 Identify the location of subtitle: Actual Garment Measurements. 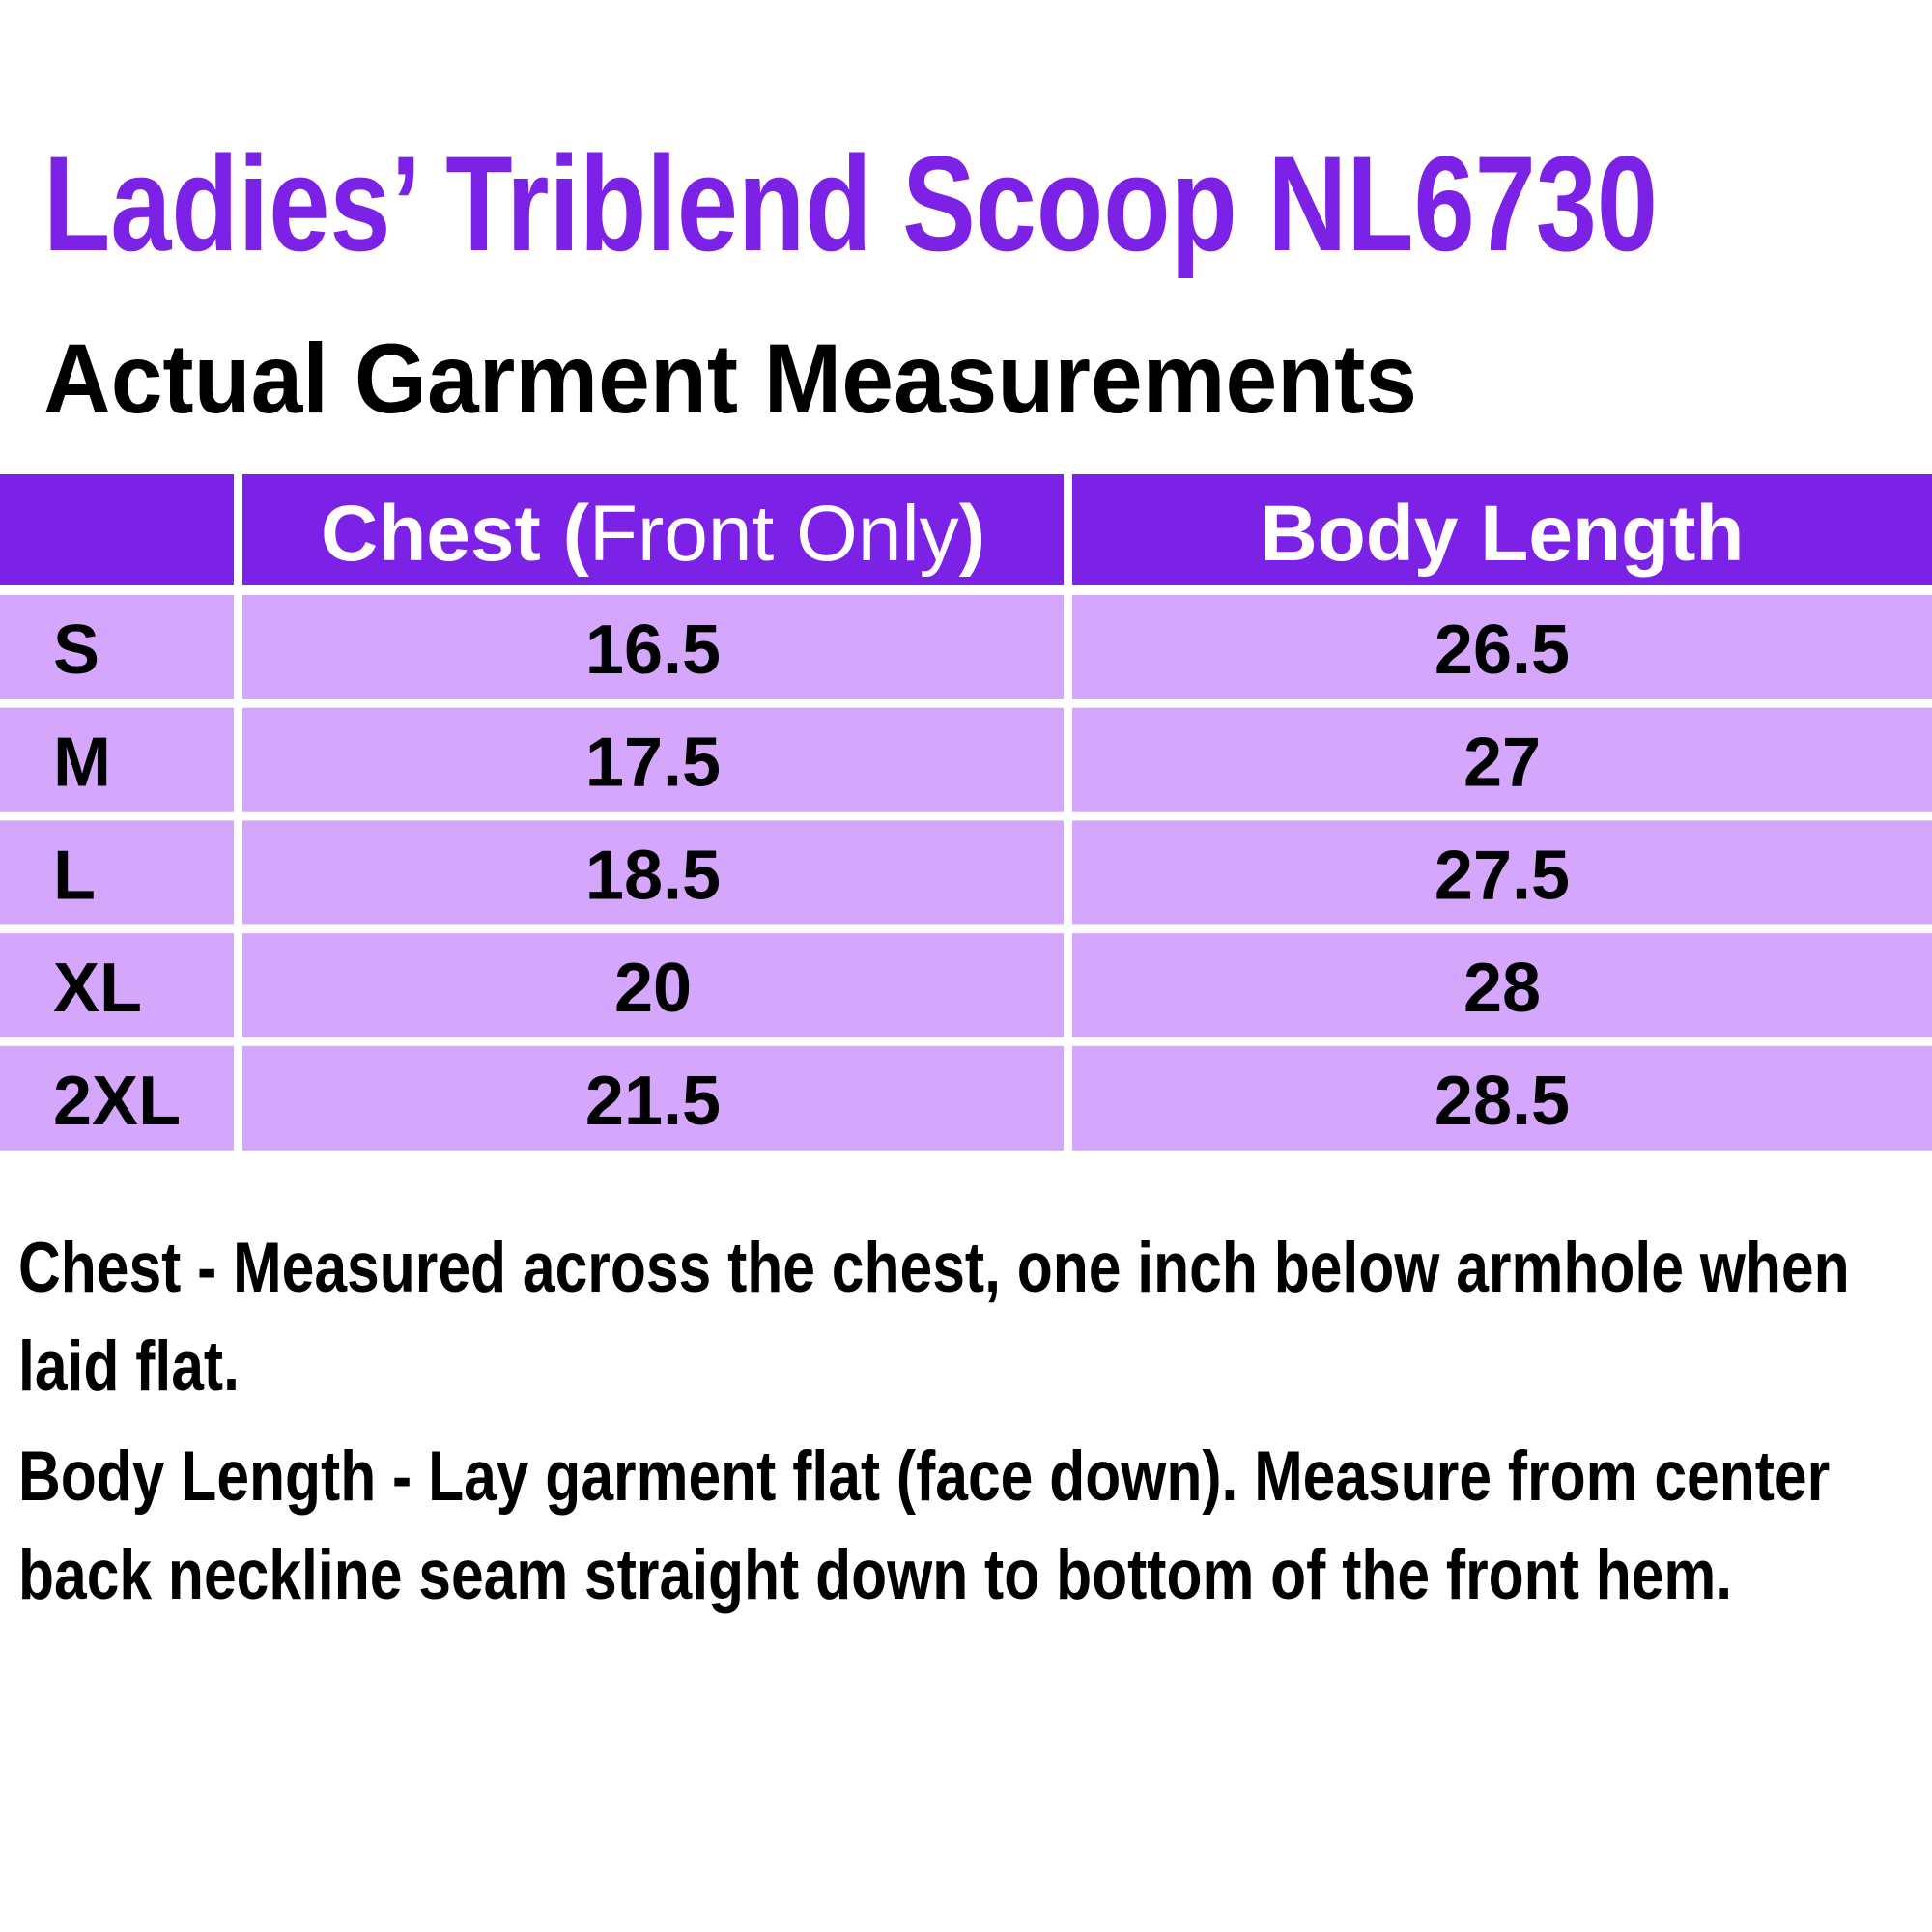
(730, 379).